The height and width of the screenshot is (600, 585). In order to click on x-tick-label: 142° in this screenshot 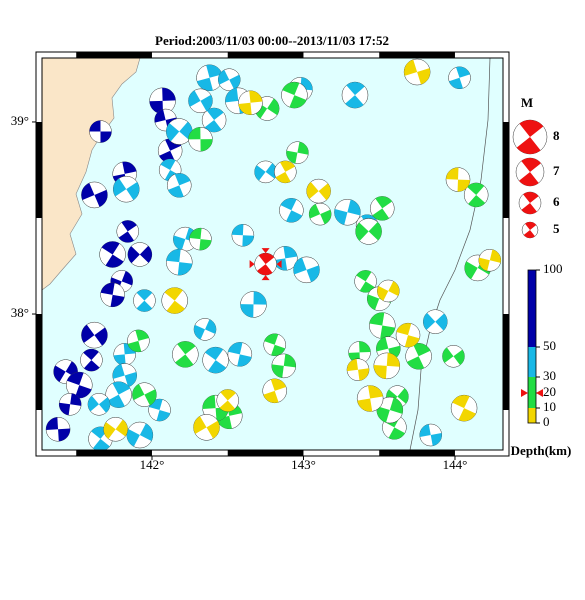, I will do `click(152, 464)`.